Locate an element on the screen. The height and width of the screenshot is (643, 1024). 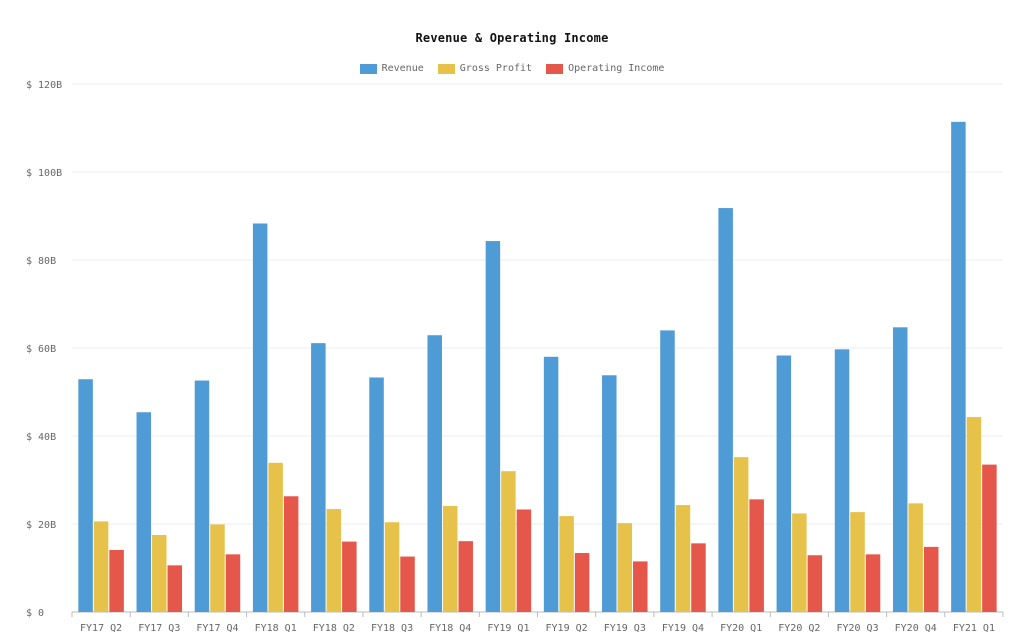
y-tick-label: $ 40B is located at coordinates (41, 437).